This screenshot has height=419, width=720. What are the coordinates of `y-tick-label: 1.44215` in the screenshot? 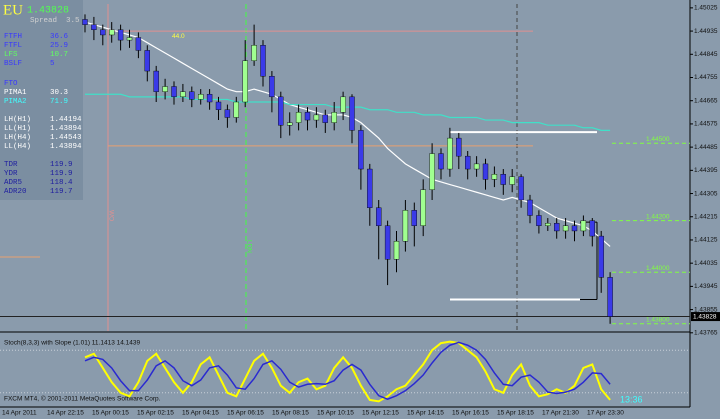 It's located at (706, 216).